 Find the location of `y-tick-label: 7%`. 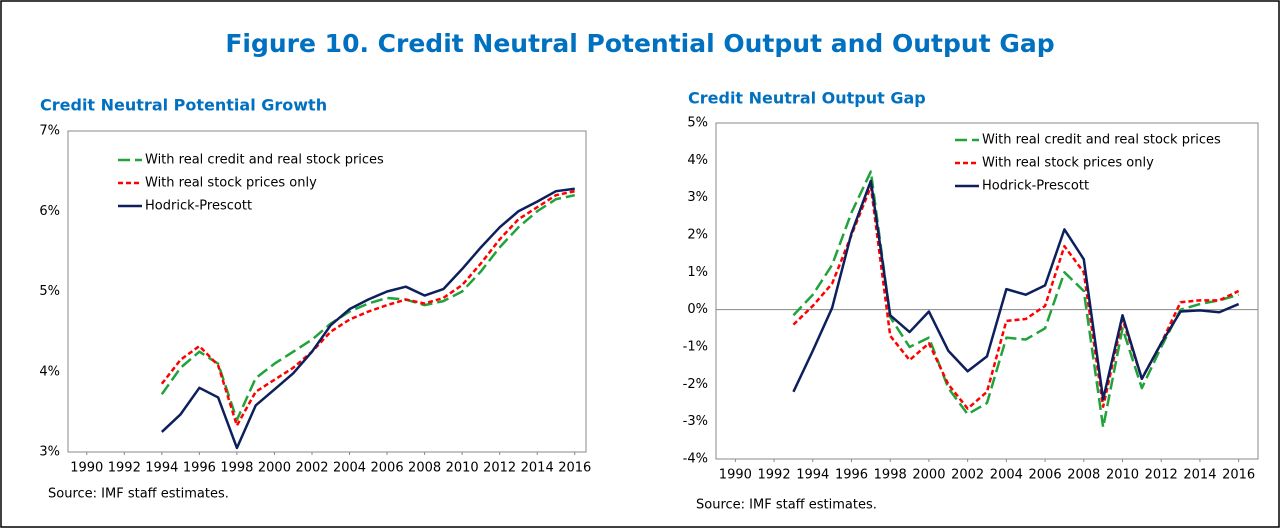

y-tick-label: 7% is located at coordinates (49, 131).